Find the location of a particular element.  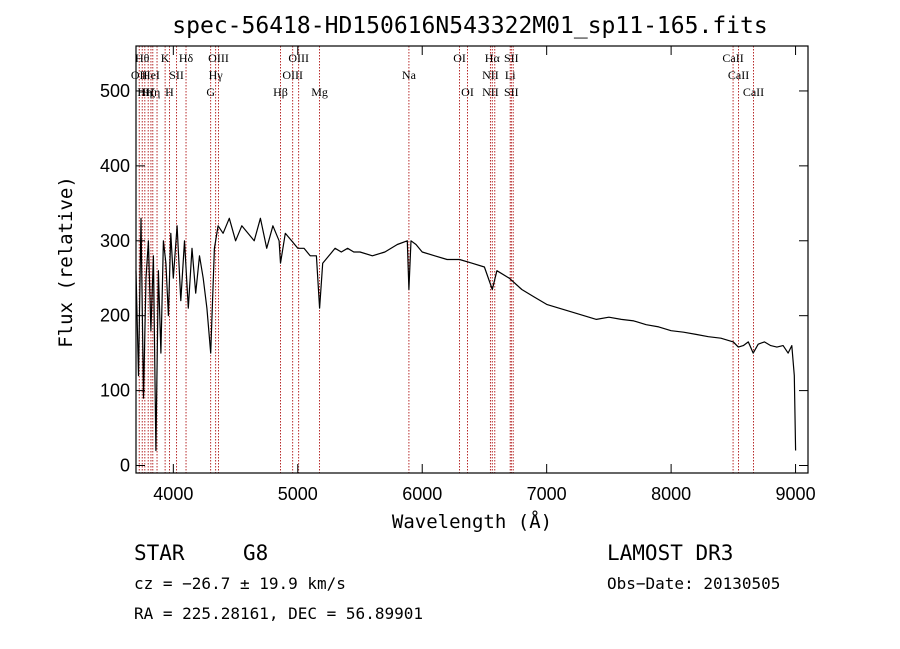

line-label-18-0: Na is located at coordinates (409, 75).